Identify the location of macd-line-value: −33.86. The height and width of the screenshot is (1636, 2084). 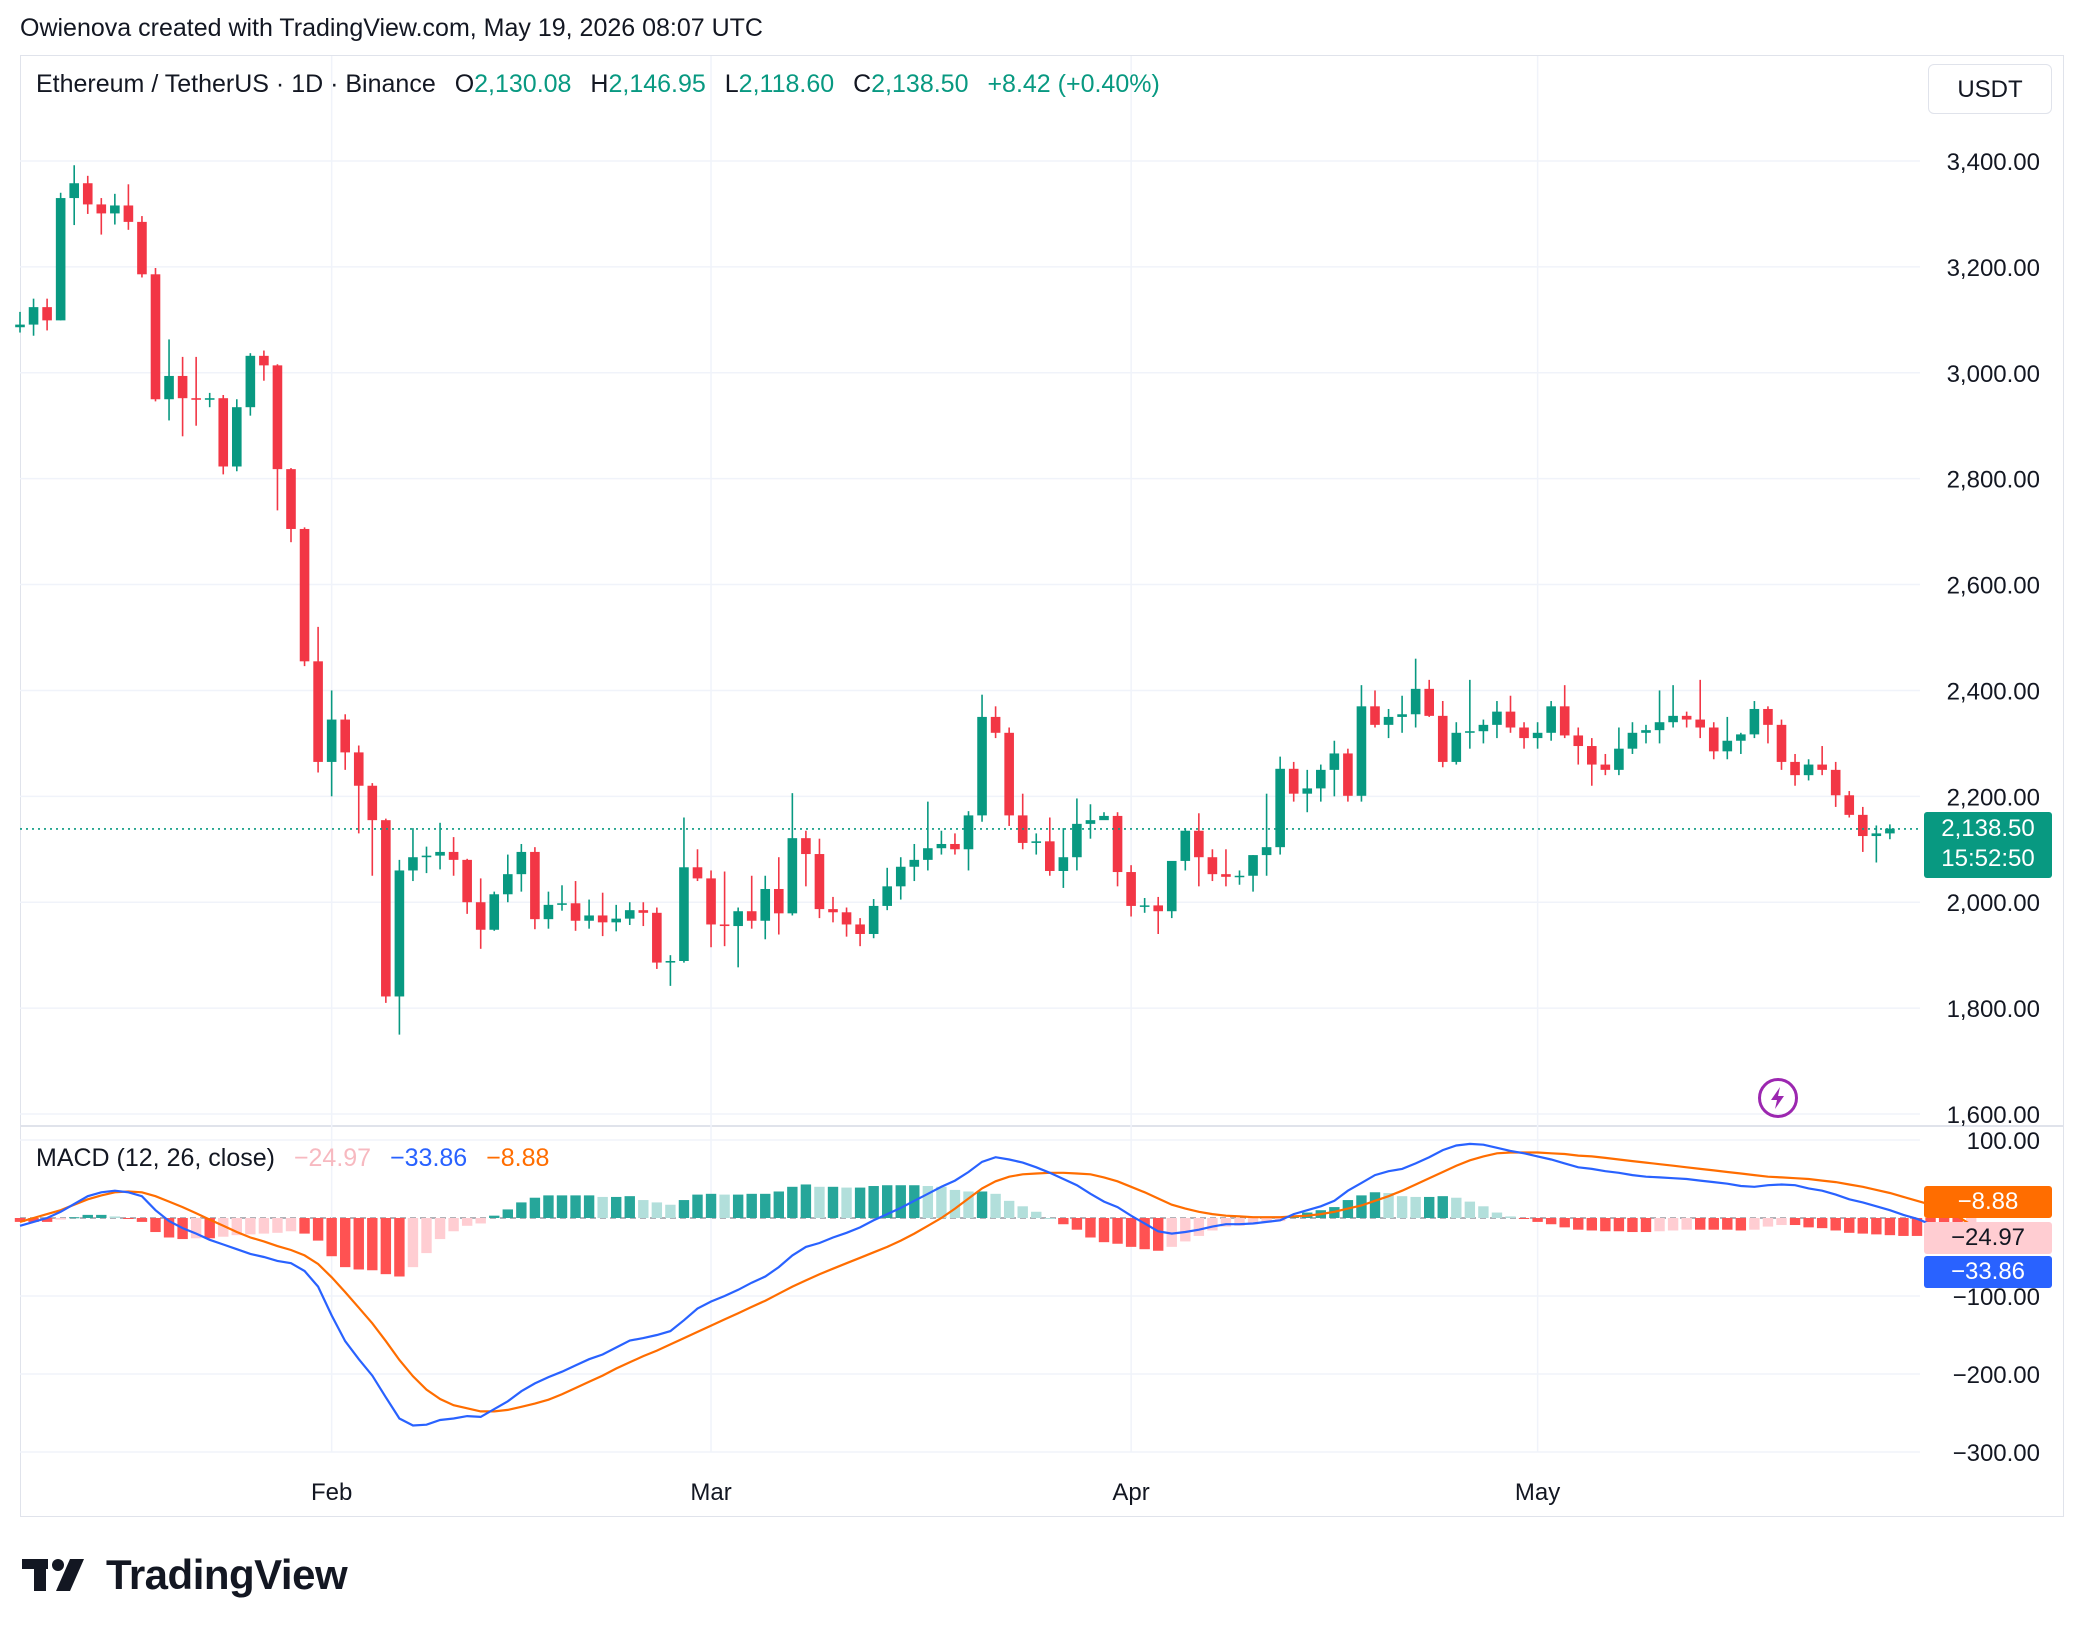
(429, 1158).